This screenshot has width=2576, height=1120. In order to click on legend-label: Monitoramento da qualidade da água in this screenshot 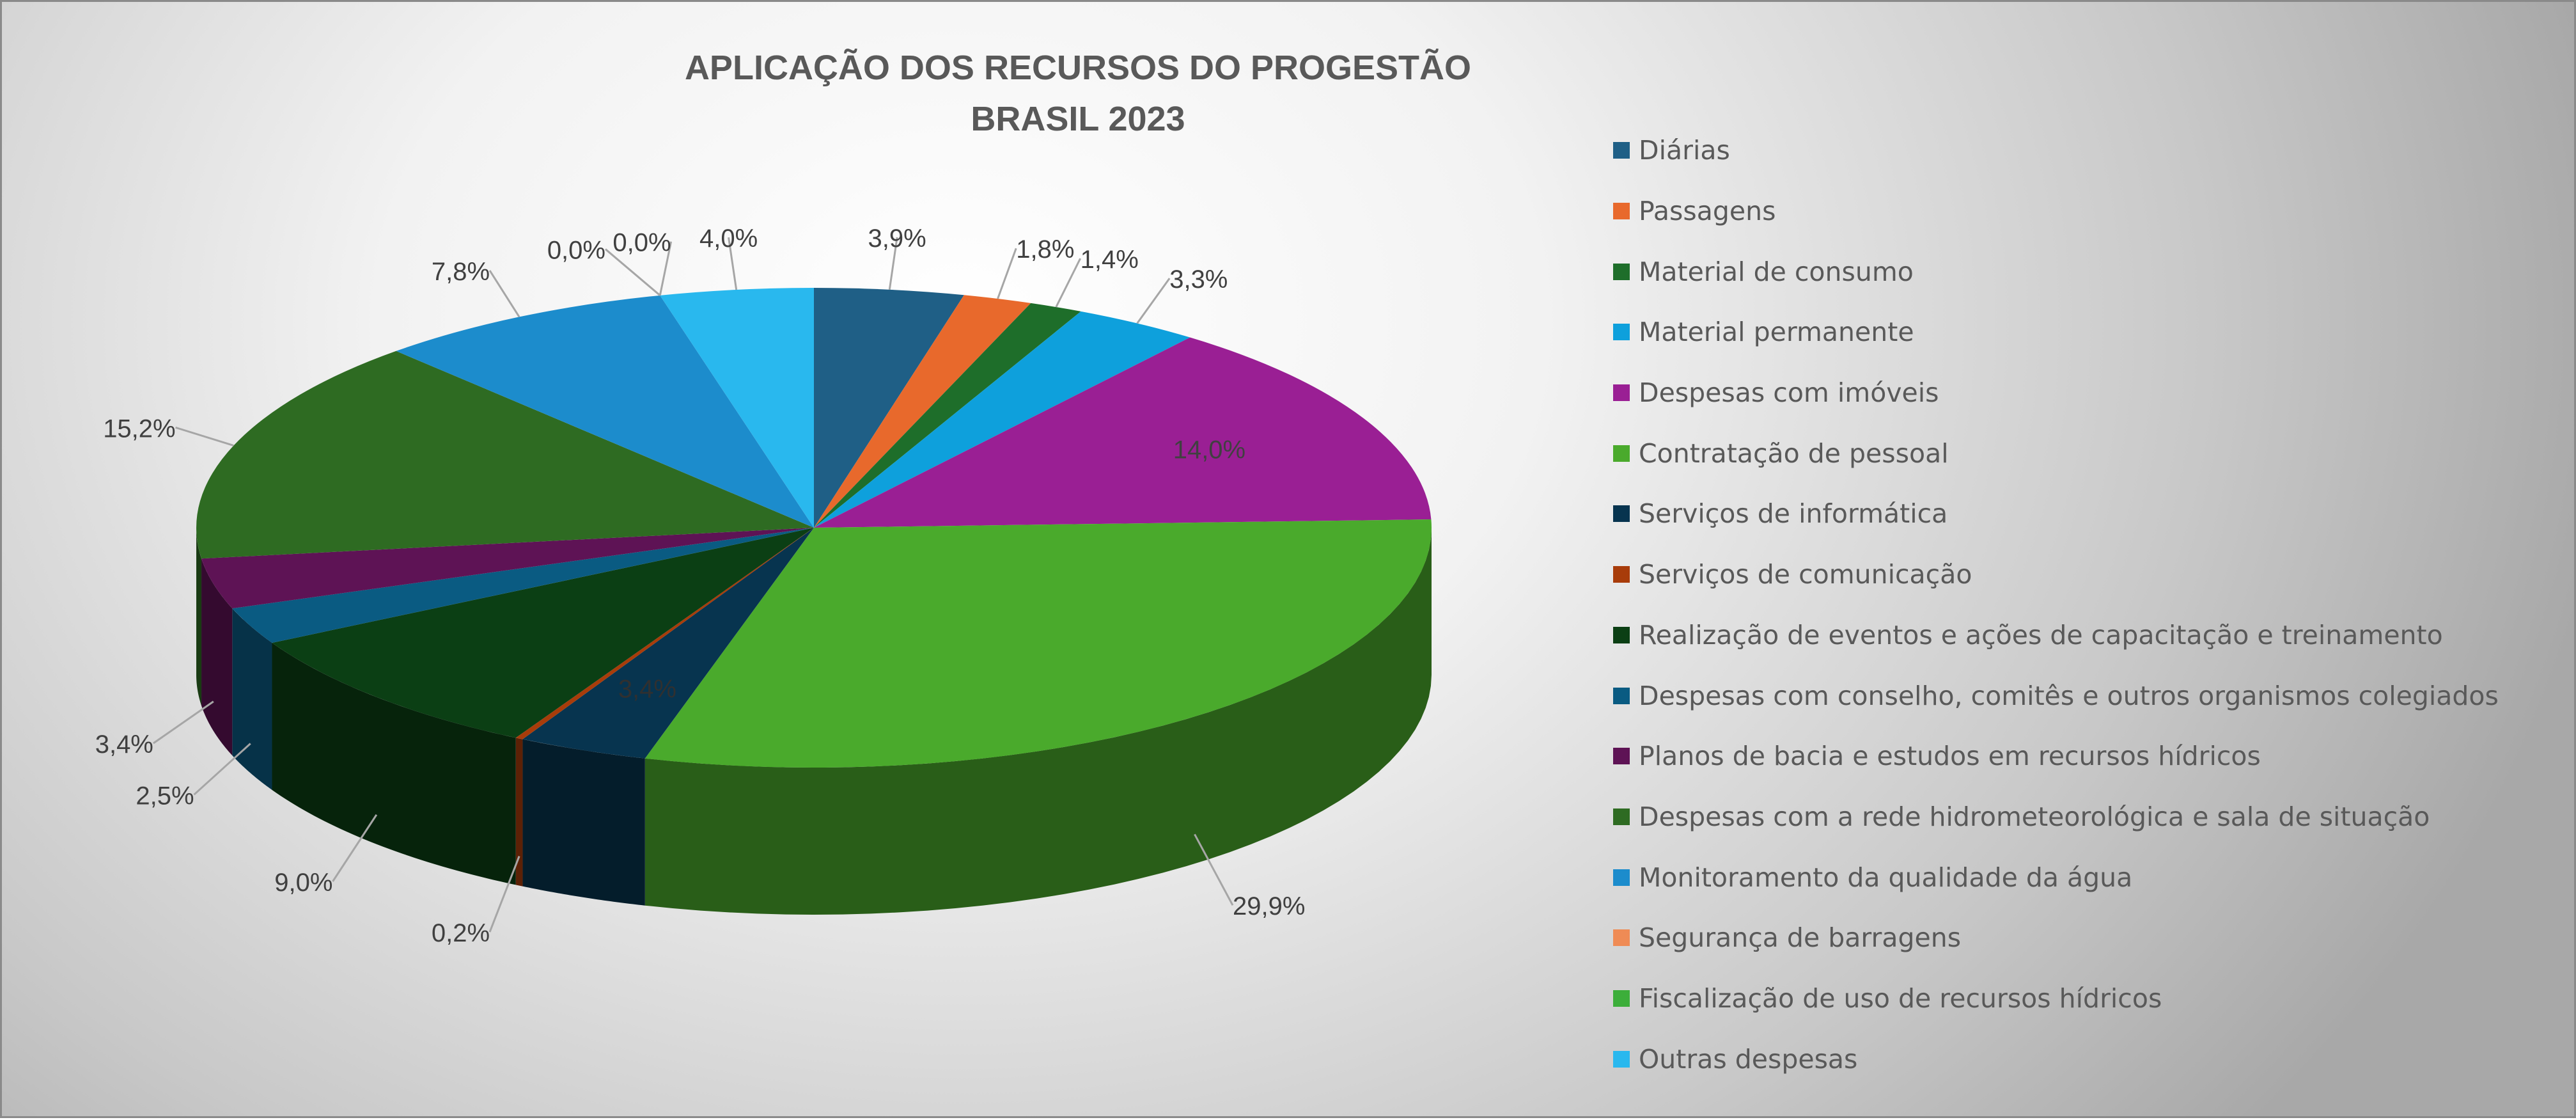, I will do `click(1886, 878)`.